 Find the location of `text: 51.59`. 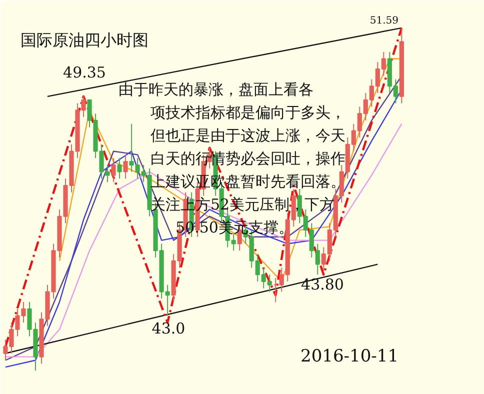

text: 51.59 is located at coordinates (384, 21).